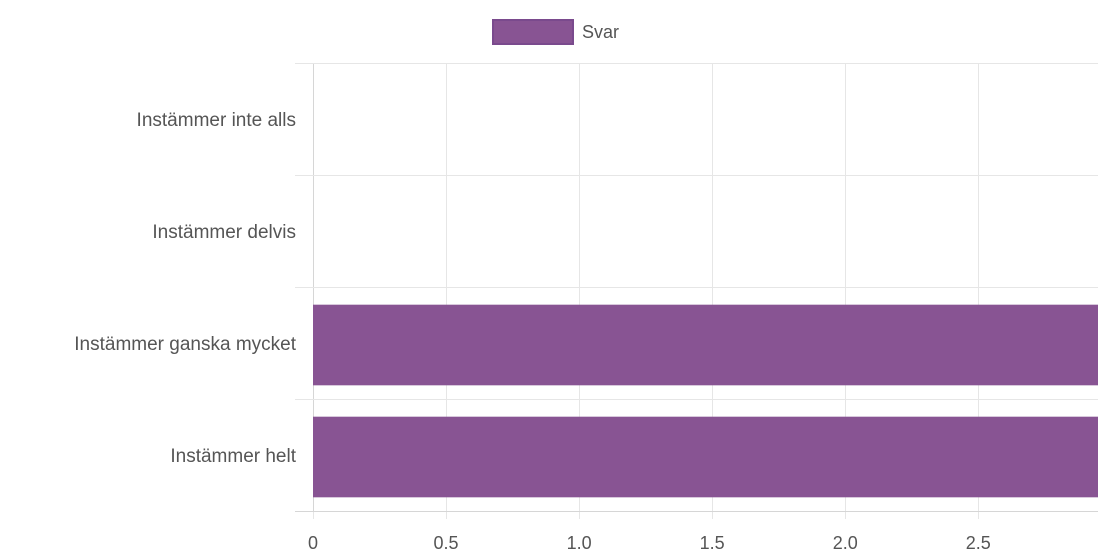 This screenshot has width=1102, height=554. I want to click on category-label: Instämmer ganska mycket, so click(185, 344).